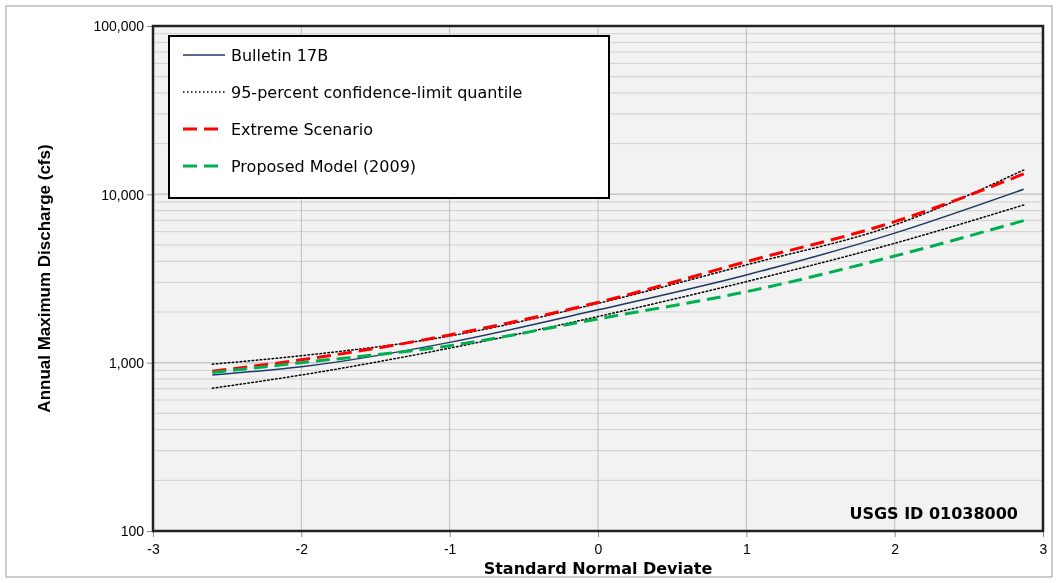  I want to click on x-tick-label: 0, so click(598, 549).